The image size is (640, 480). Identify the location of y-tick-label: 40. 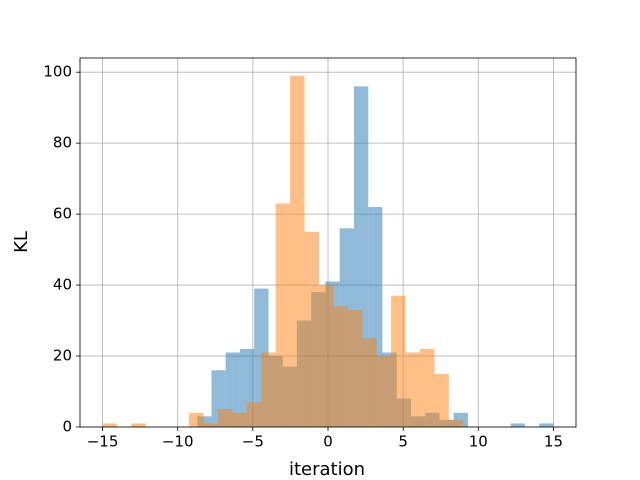
(62, 285).